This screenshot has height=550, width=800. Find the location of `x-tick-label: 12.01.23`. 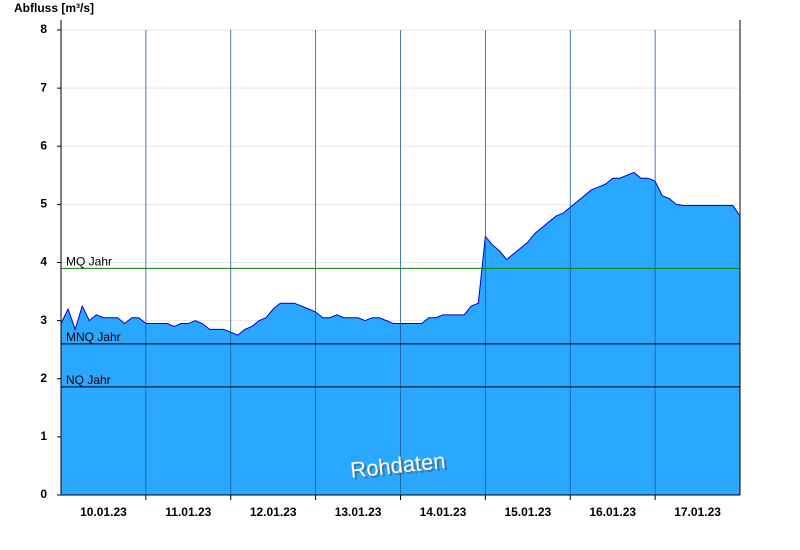

x-tick-label: 12.01.23 is located at coordinates (273, 512).